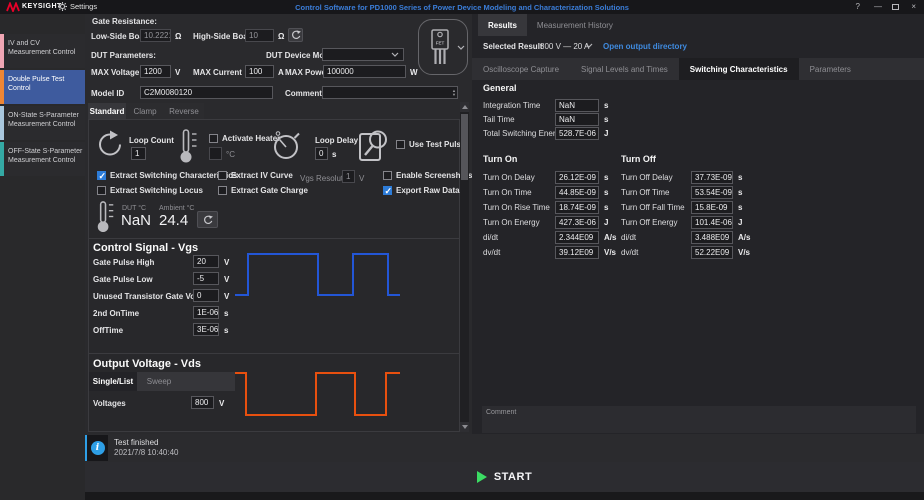 The height and width of the screenshot is (500, 924). Describe the element at coordinates (740, 207) in the screenshot. I see `turn-off-fall-time-unit: s` at that location.